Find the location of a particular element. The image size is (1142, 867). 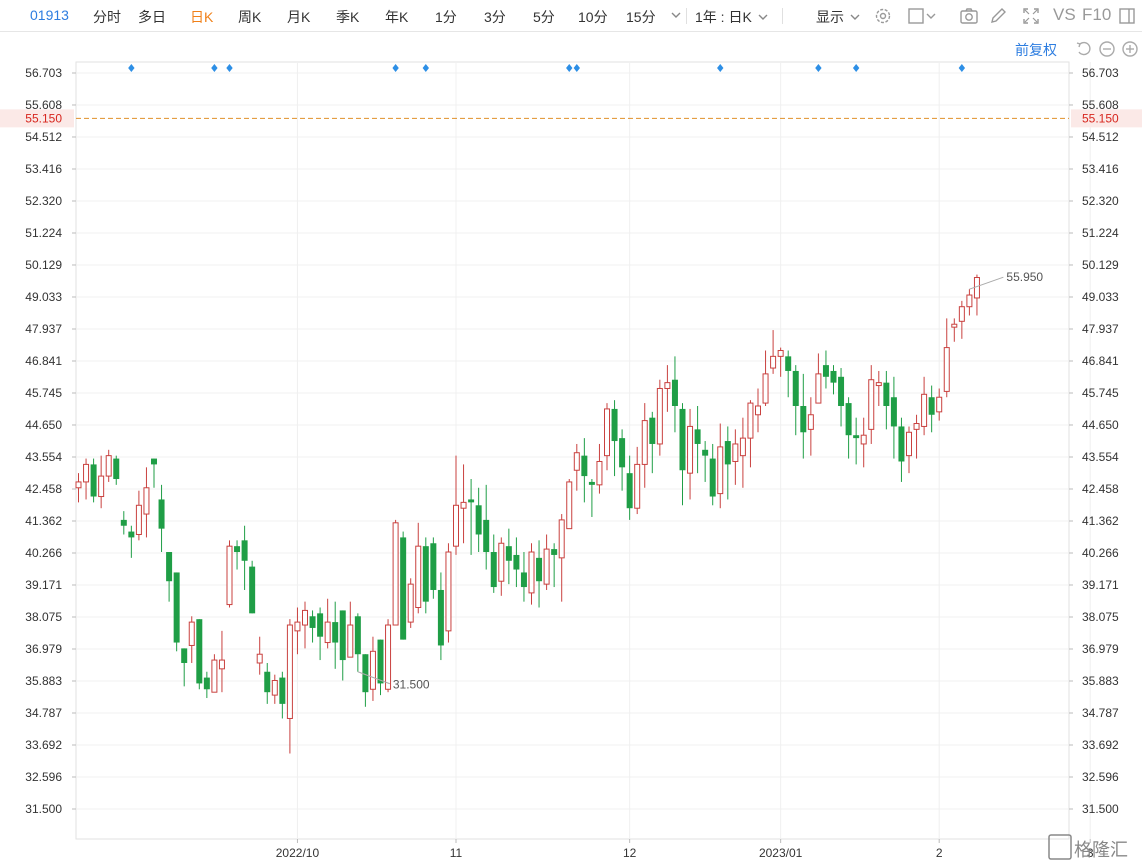

tab-3min: 3分 is located at coordinates (495, 17).